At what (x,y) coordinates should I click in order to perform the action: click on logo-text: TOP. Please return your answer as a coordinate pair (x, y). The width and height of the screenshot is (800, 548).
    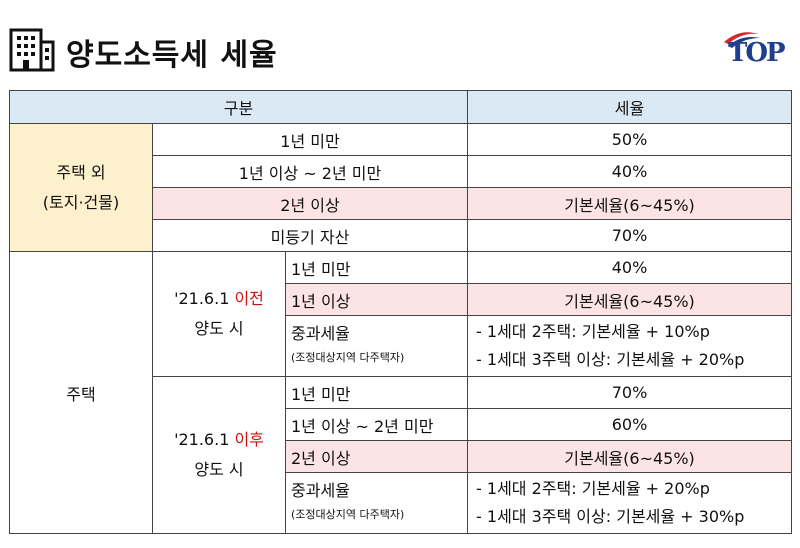
    Looking at the image, I should click on (757, 53).